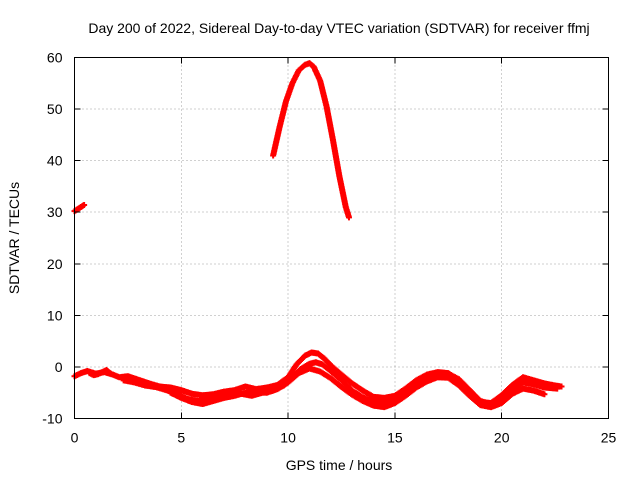  What do you see at coordinates (14, 238) in the screenshot?
I see `y-axis-title: SDTVAR / TECUs` at bounding box center [14, 238].